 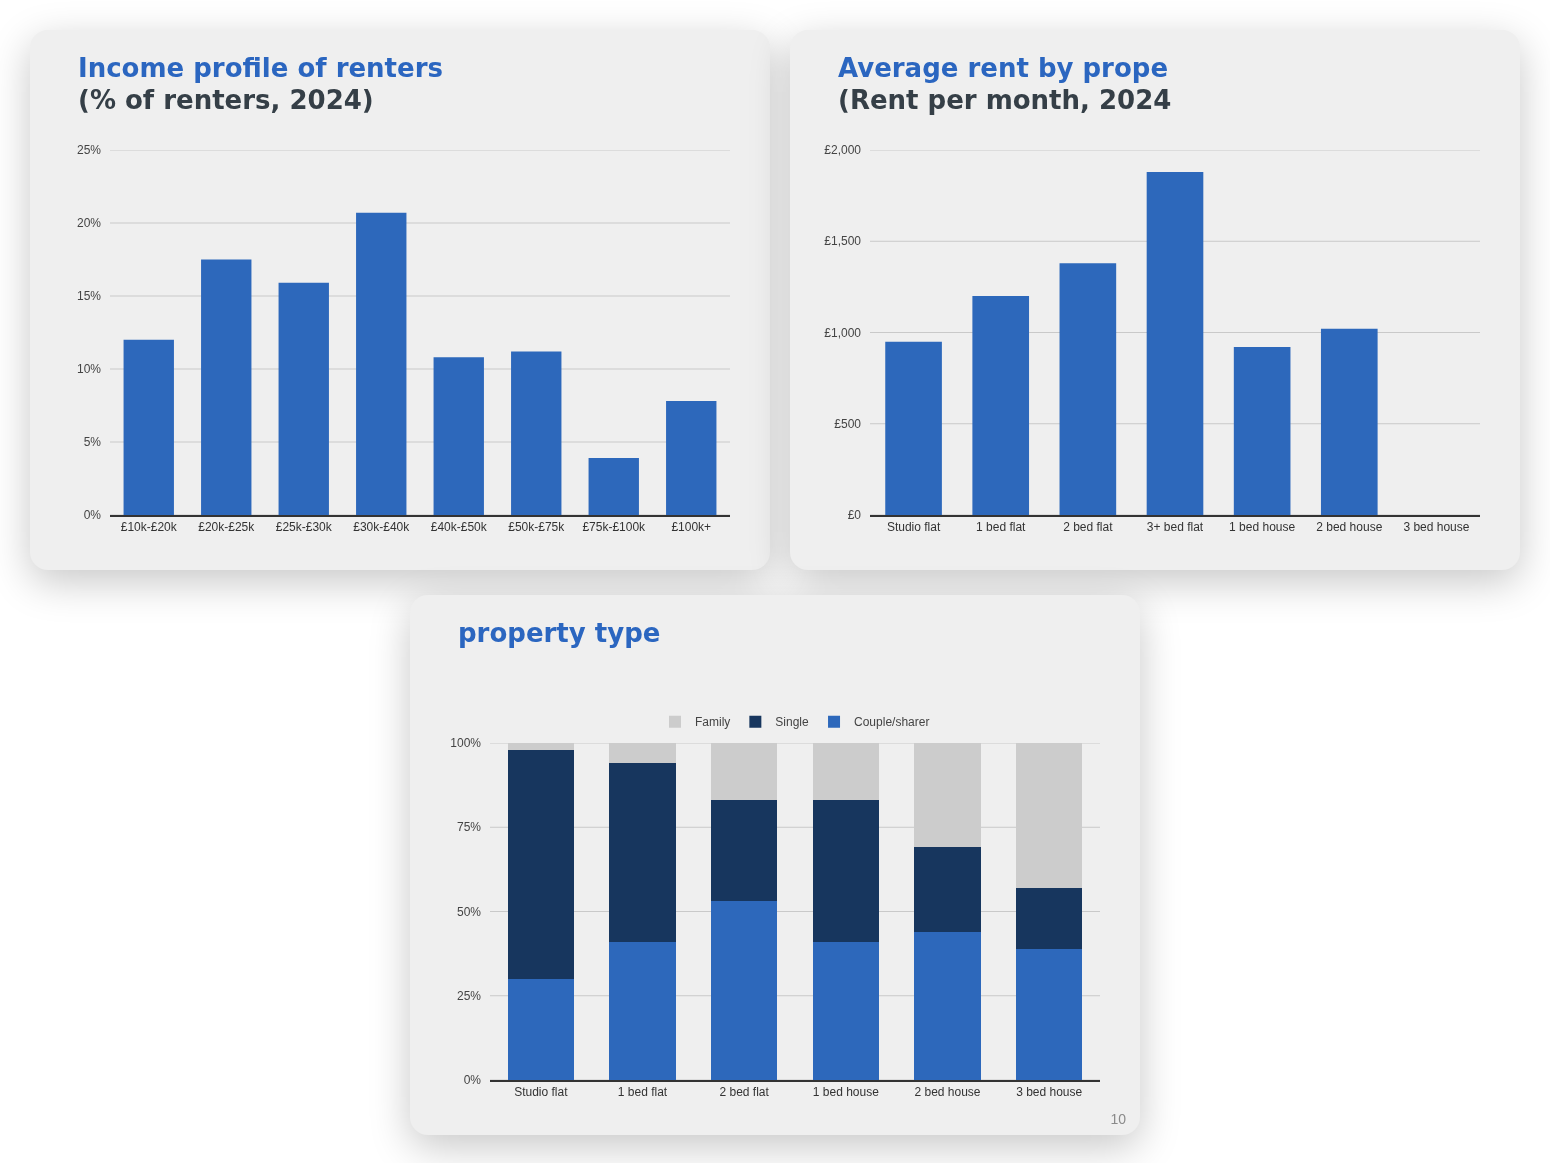 I want to click on legend-label: Single, so click(x=792, y=722).